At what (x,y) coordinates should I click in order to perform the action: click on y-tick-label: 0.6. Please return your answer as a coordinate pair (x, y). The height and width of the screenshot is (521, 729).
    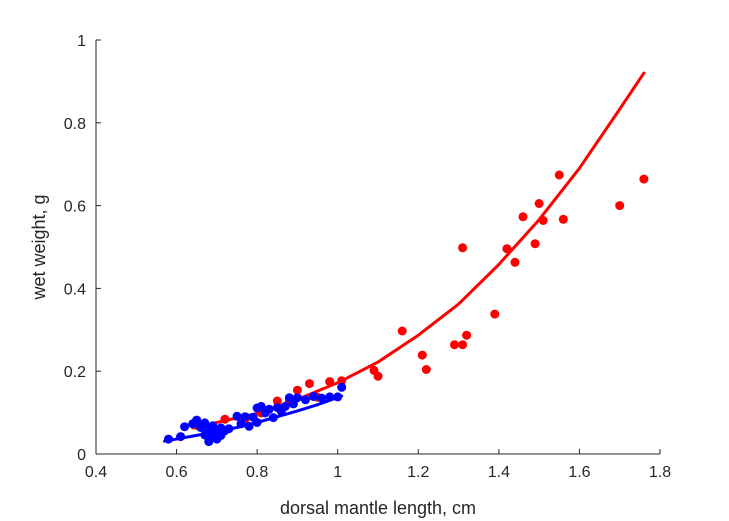
    Looking at the image, I should click on (75, 207).